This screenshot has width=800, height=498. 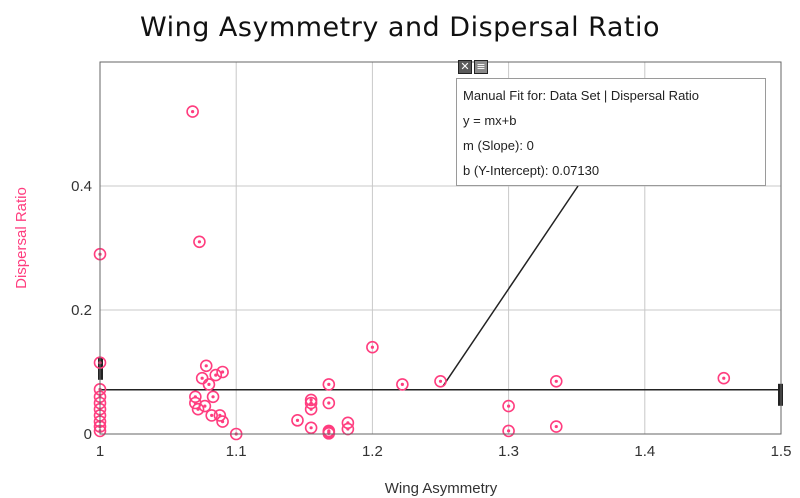 I want to click on fit-slope: m (Slope): 0, so click(x=498, y=145).